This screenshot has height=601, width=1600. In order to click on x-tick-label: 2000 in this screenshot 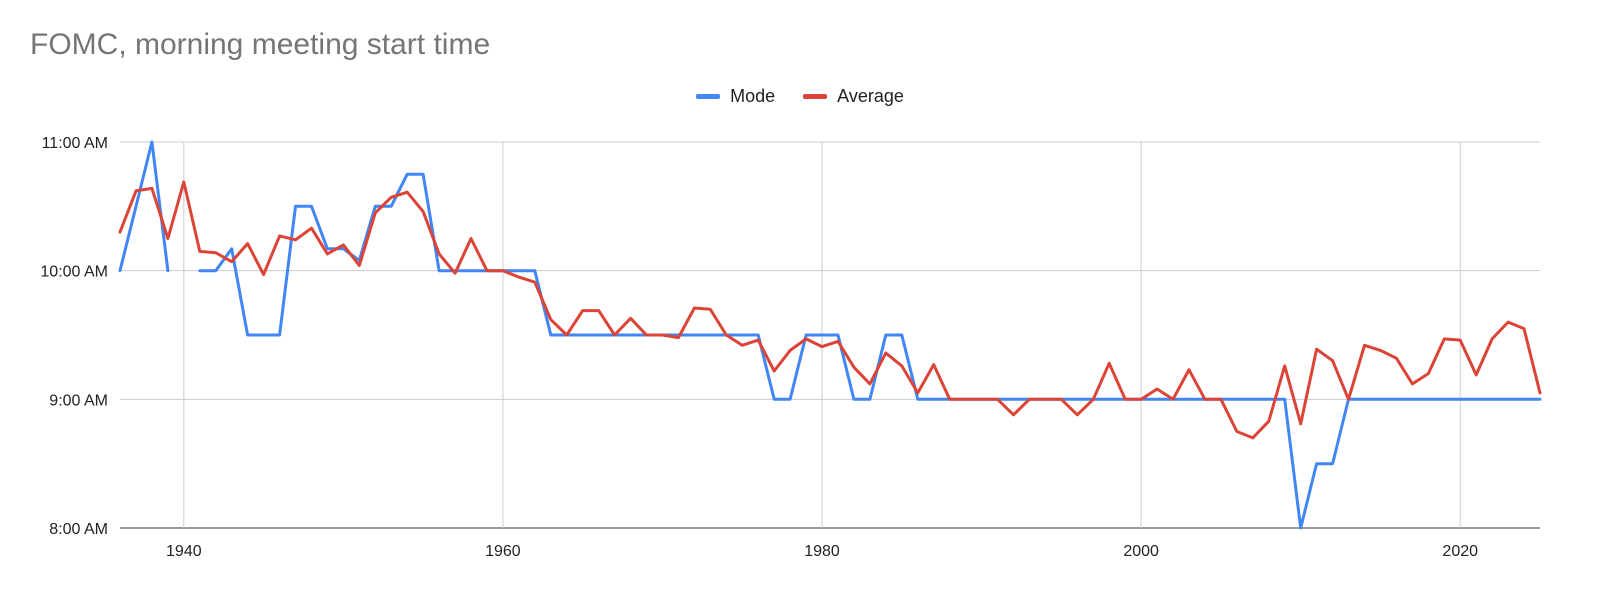, I will do `click(1141, 551)`.